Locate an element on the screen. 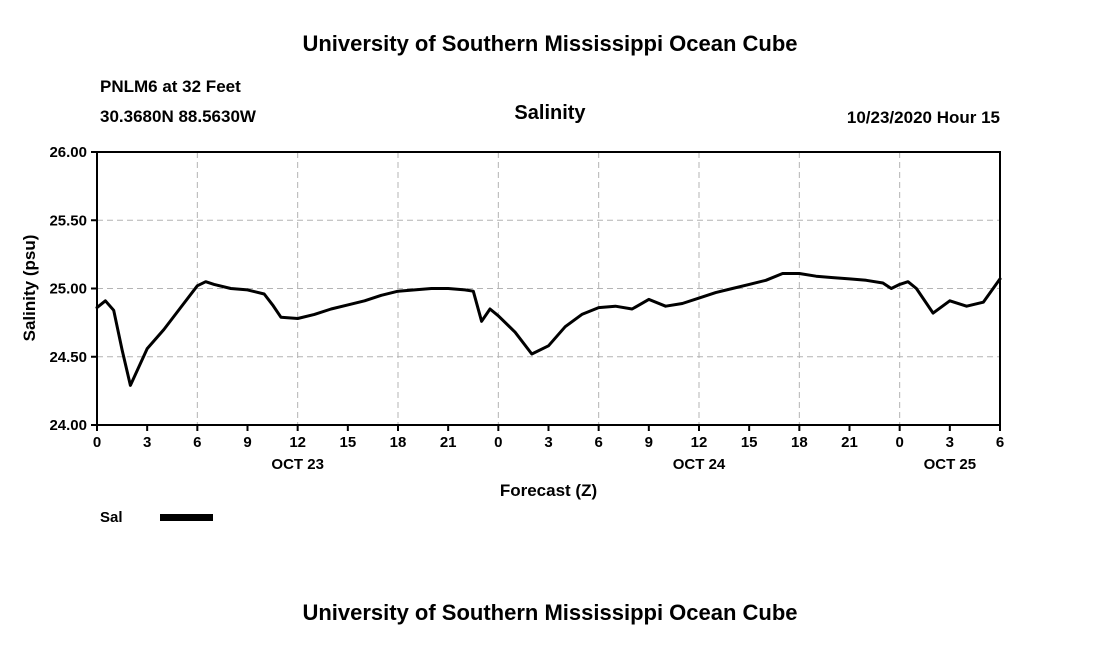 The width and height of the screenshot is (1100, 650). date-label: OCT 23 is located at coordinates (297, 464).